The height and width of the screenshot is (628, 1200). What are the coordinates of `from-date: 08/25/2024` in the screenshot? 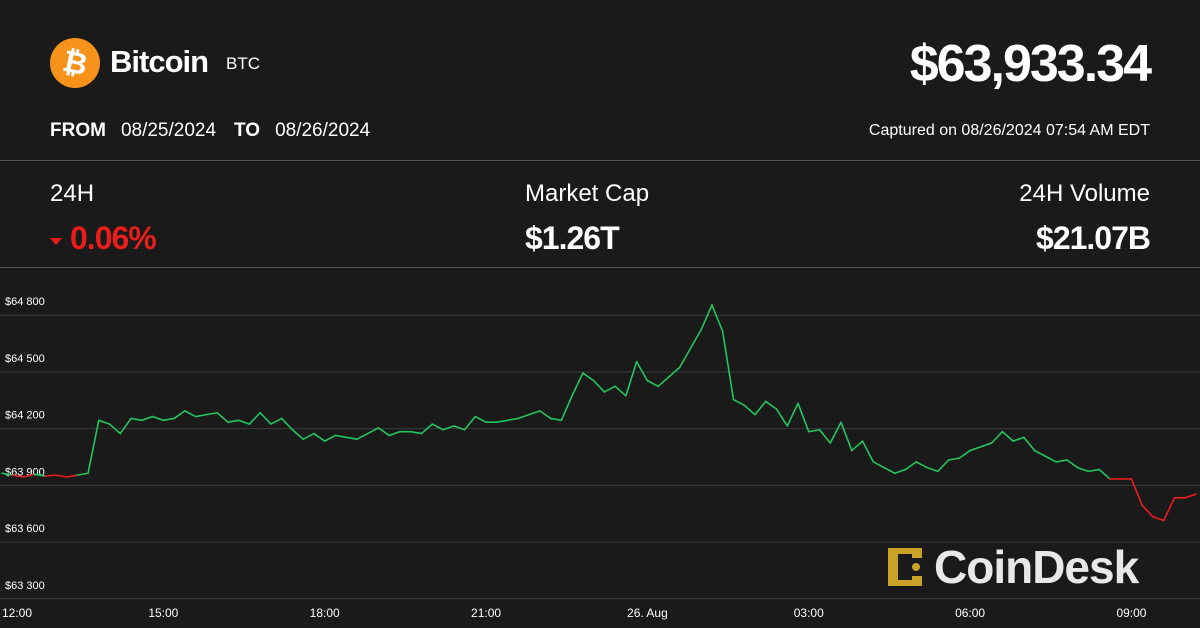 It's located at (168, 130).